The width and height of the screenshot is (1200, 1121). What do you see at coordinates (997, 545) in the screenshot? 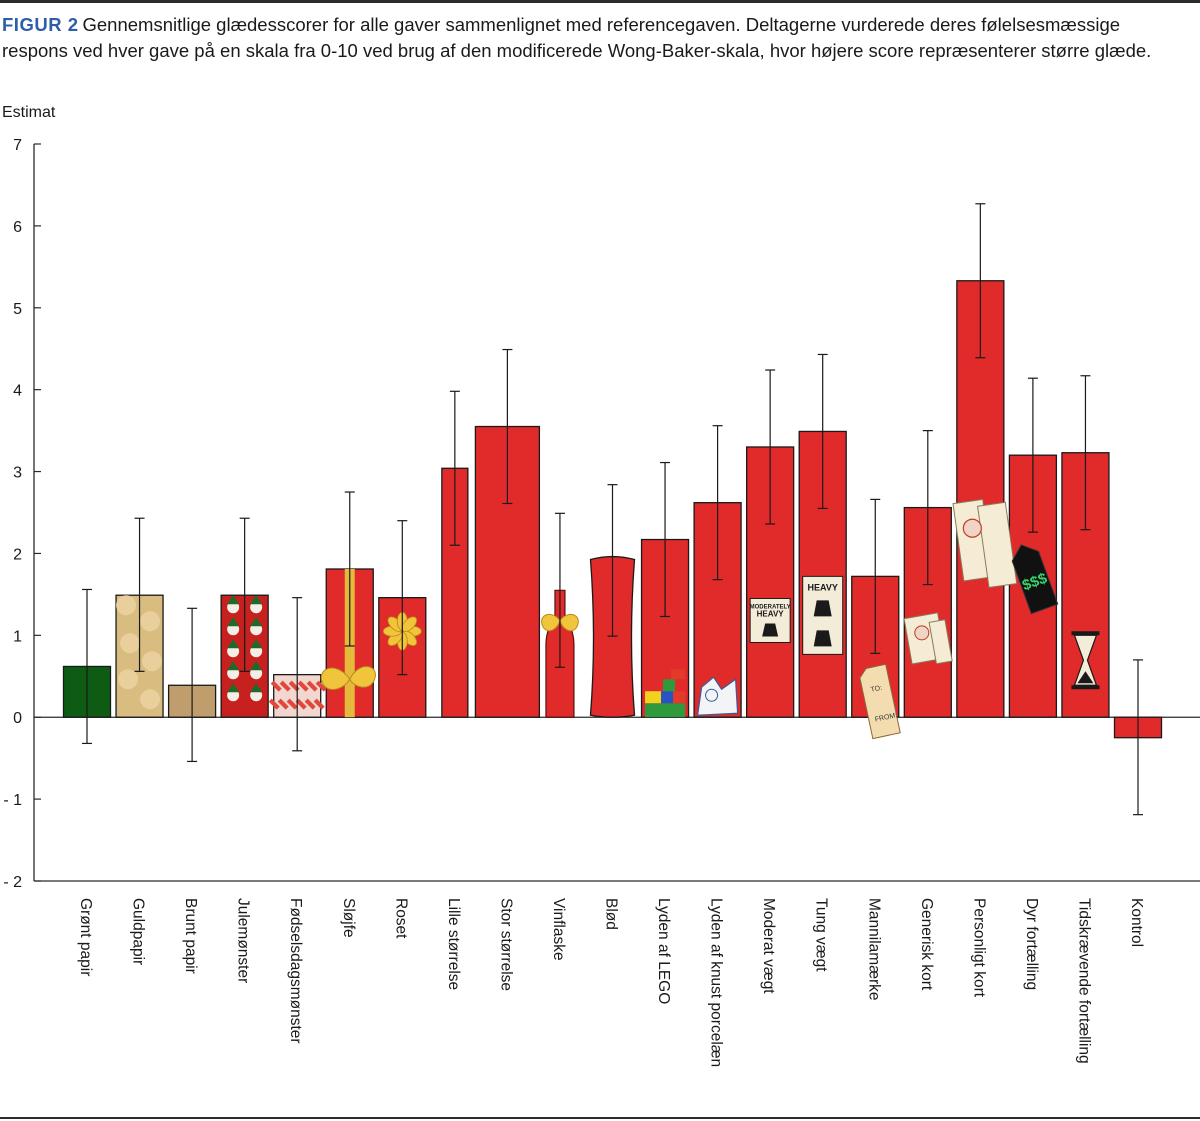
I see `personal-card-icon` at bounding box center [997, 545].